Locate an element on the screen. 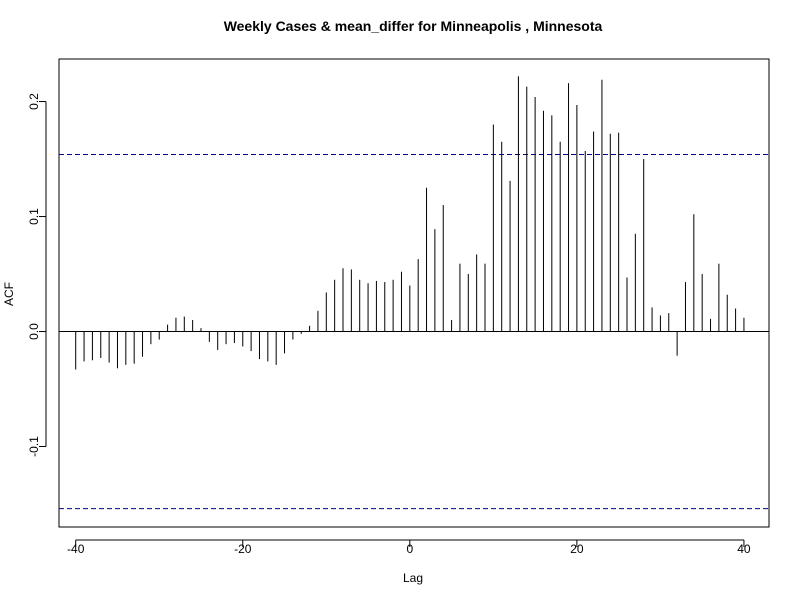 The image size is (800, 600). x-tick-label: 0 is located at coordinates (409, 549).